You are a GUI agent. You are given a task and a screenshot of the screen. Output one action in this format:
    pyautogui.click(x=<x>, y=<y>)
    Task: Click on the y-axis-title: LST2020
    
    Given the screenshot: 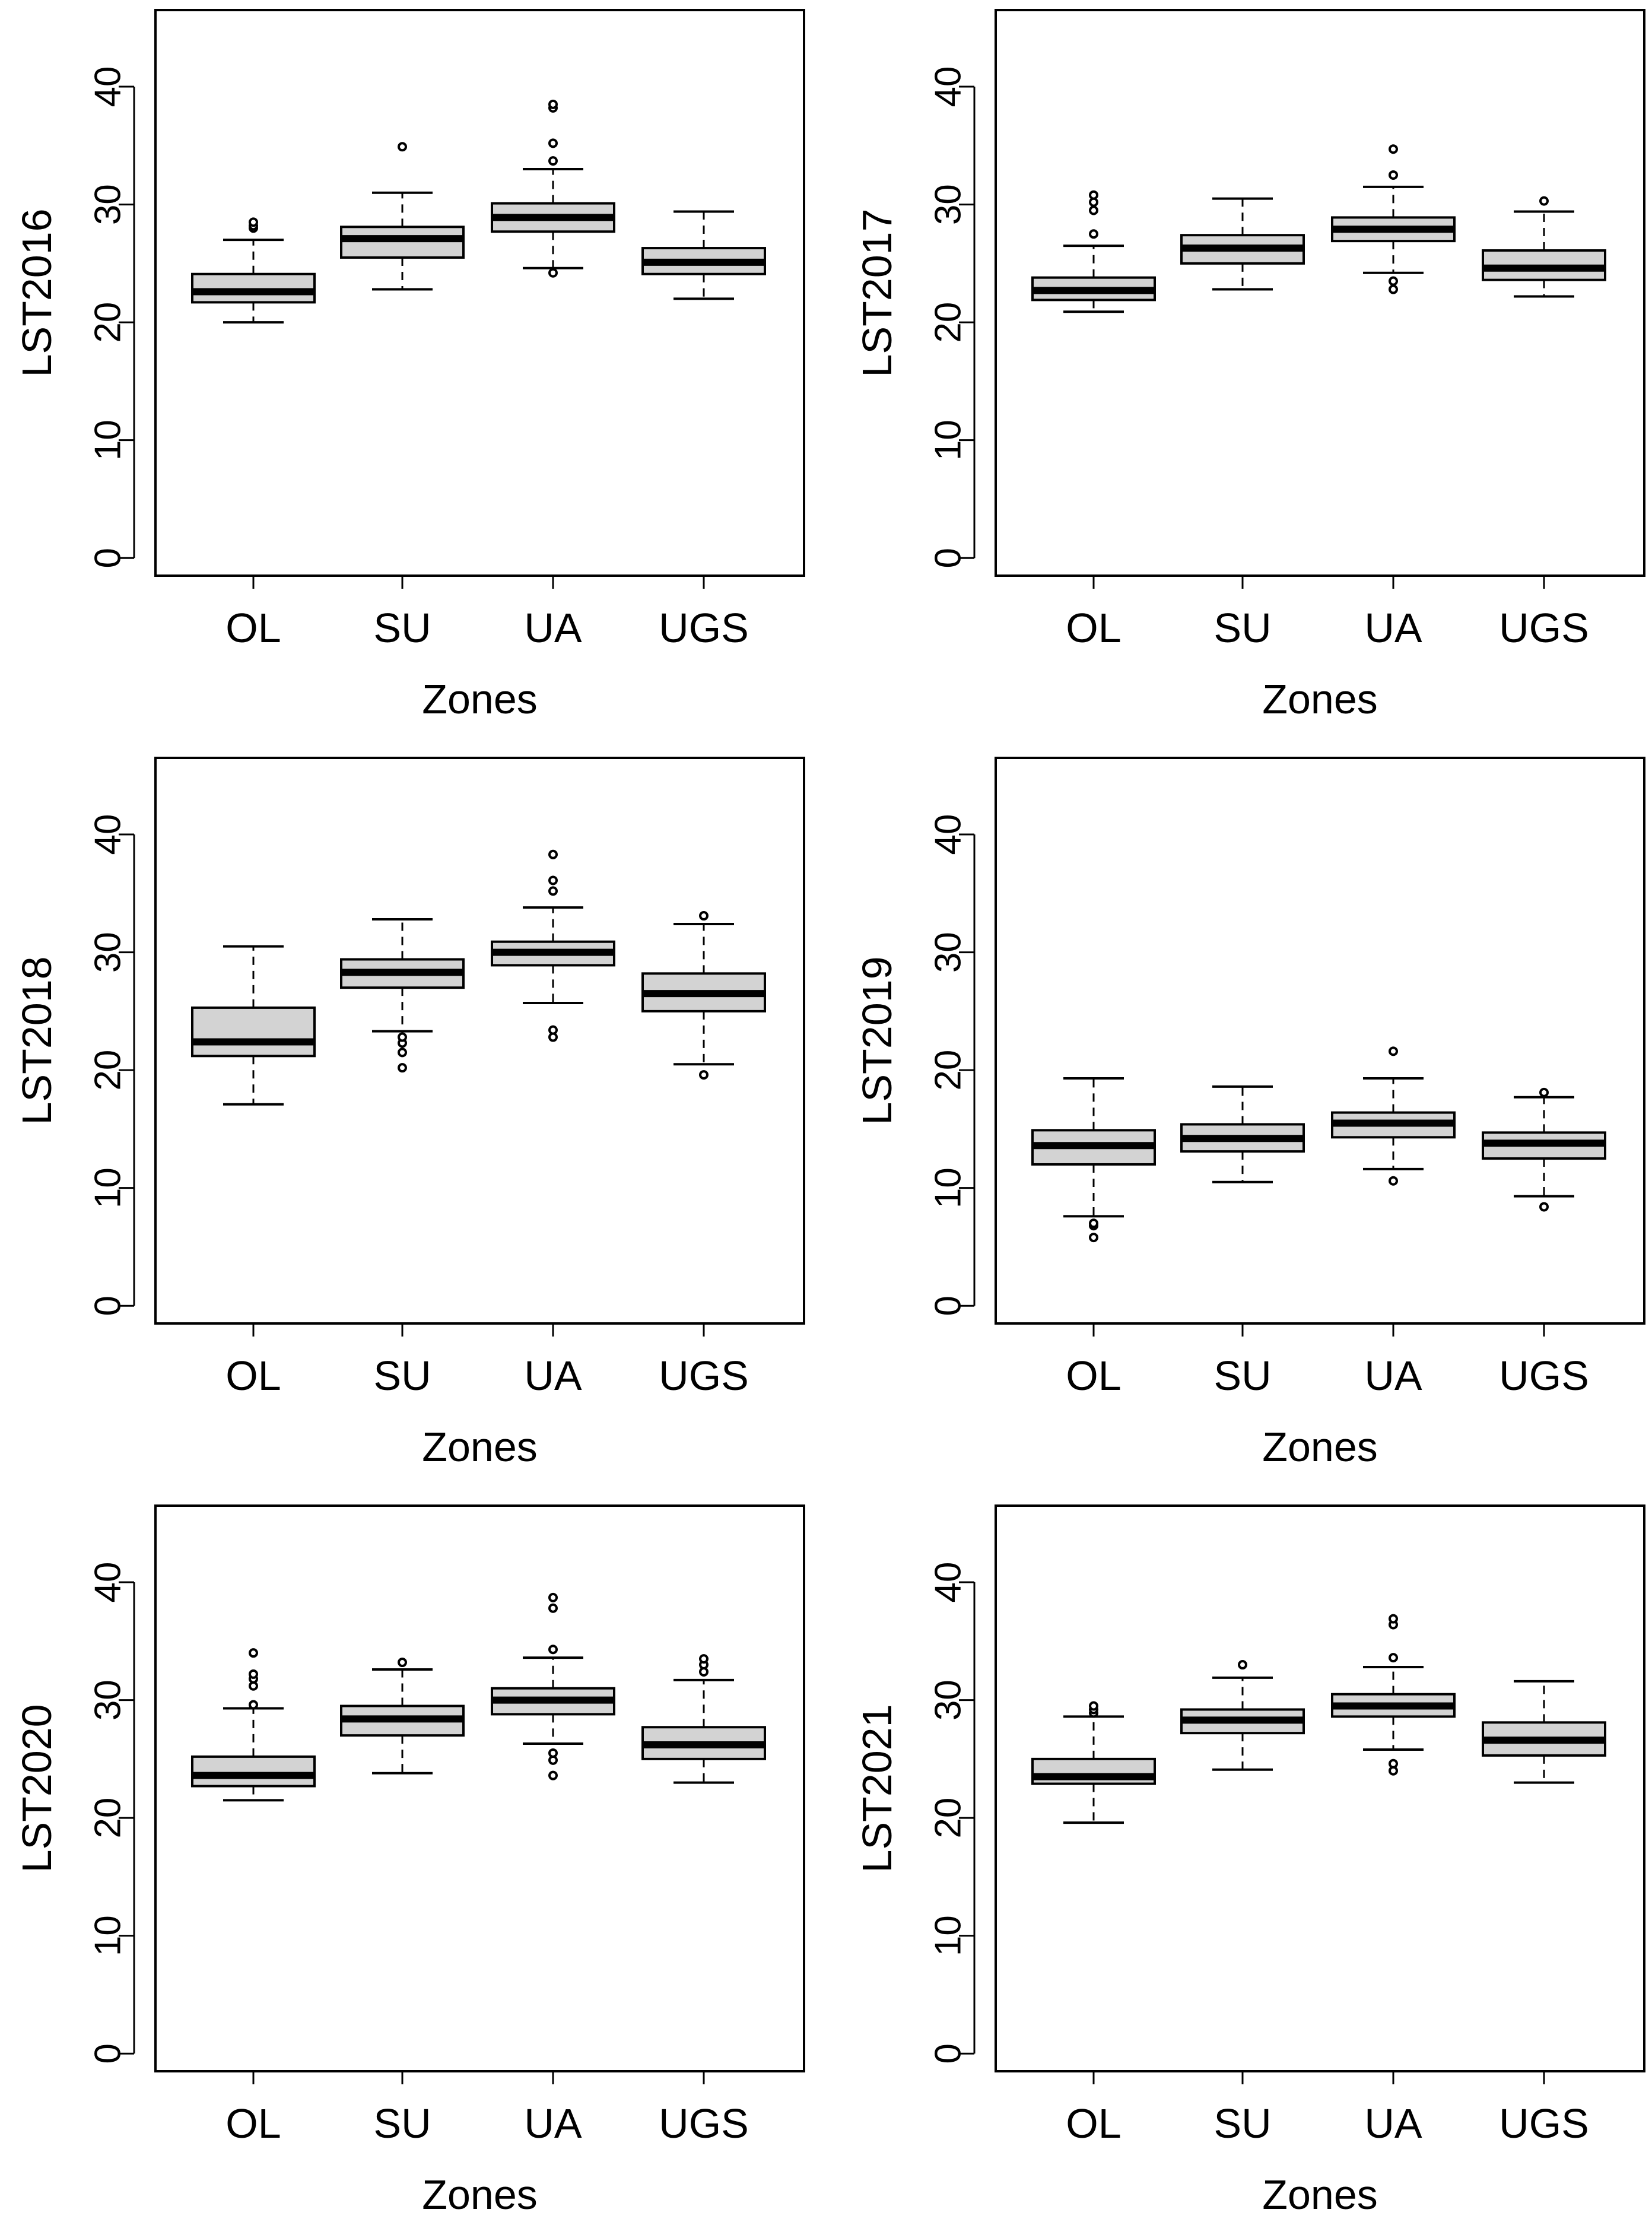 What is the action you would take?
    pyautogui.click(x=37, y=1788)
    